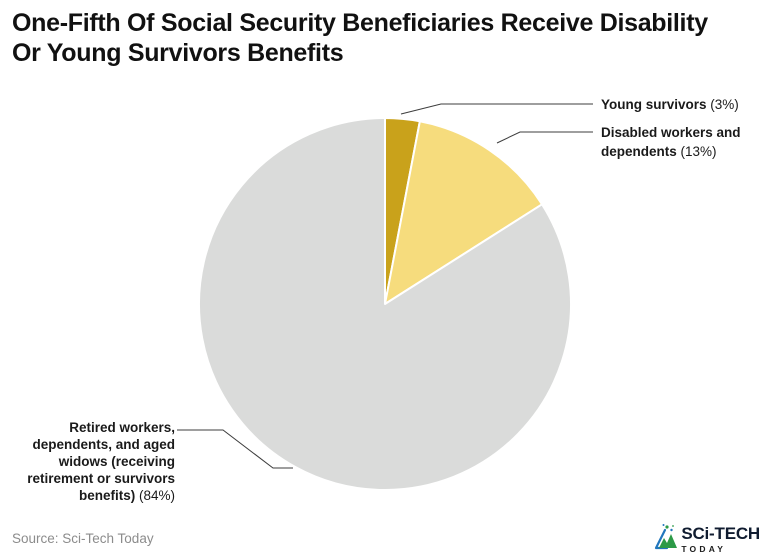  I want to click on leader-line-disabled, so click(544, 137).